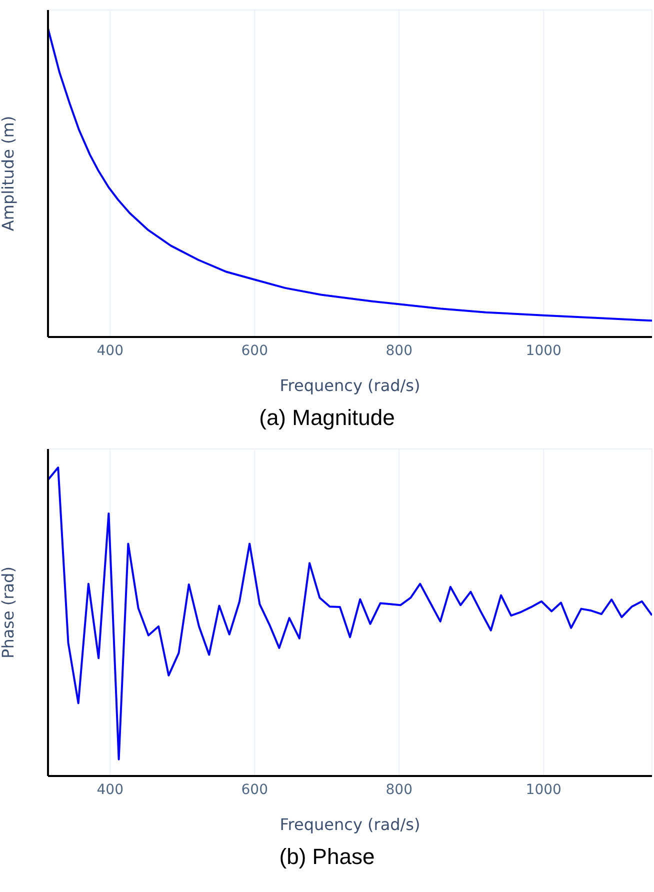  Describe the element at coordinates (327, 418) in the screenshot. I see `text: (a) Magnitude` at that location.